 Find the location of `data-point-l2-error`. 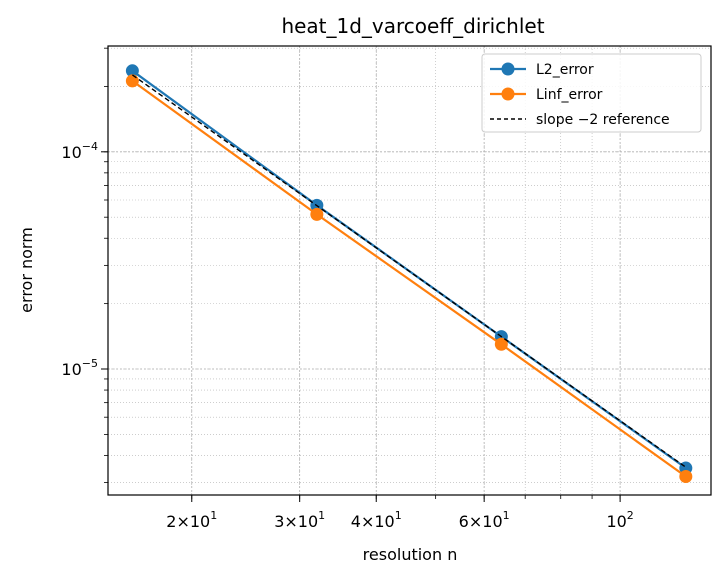

data-point-l2-error is located at coordinates (132, 71).